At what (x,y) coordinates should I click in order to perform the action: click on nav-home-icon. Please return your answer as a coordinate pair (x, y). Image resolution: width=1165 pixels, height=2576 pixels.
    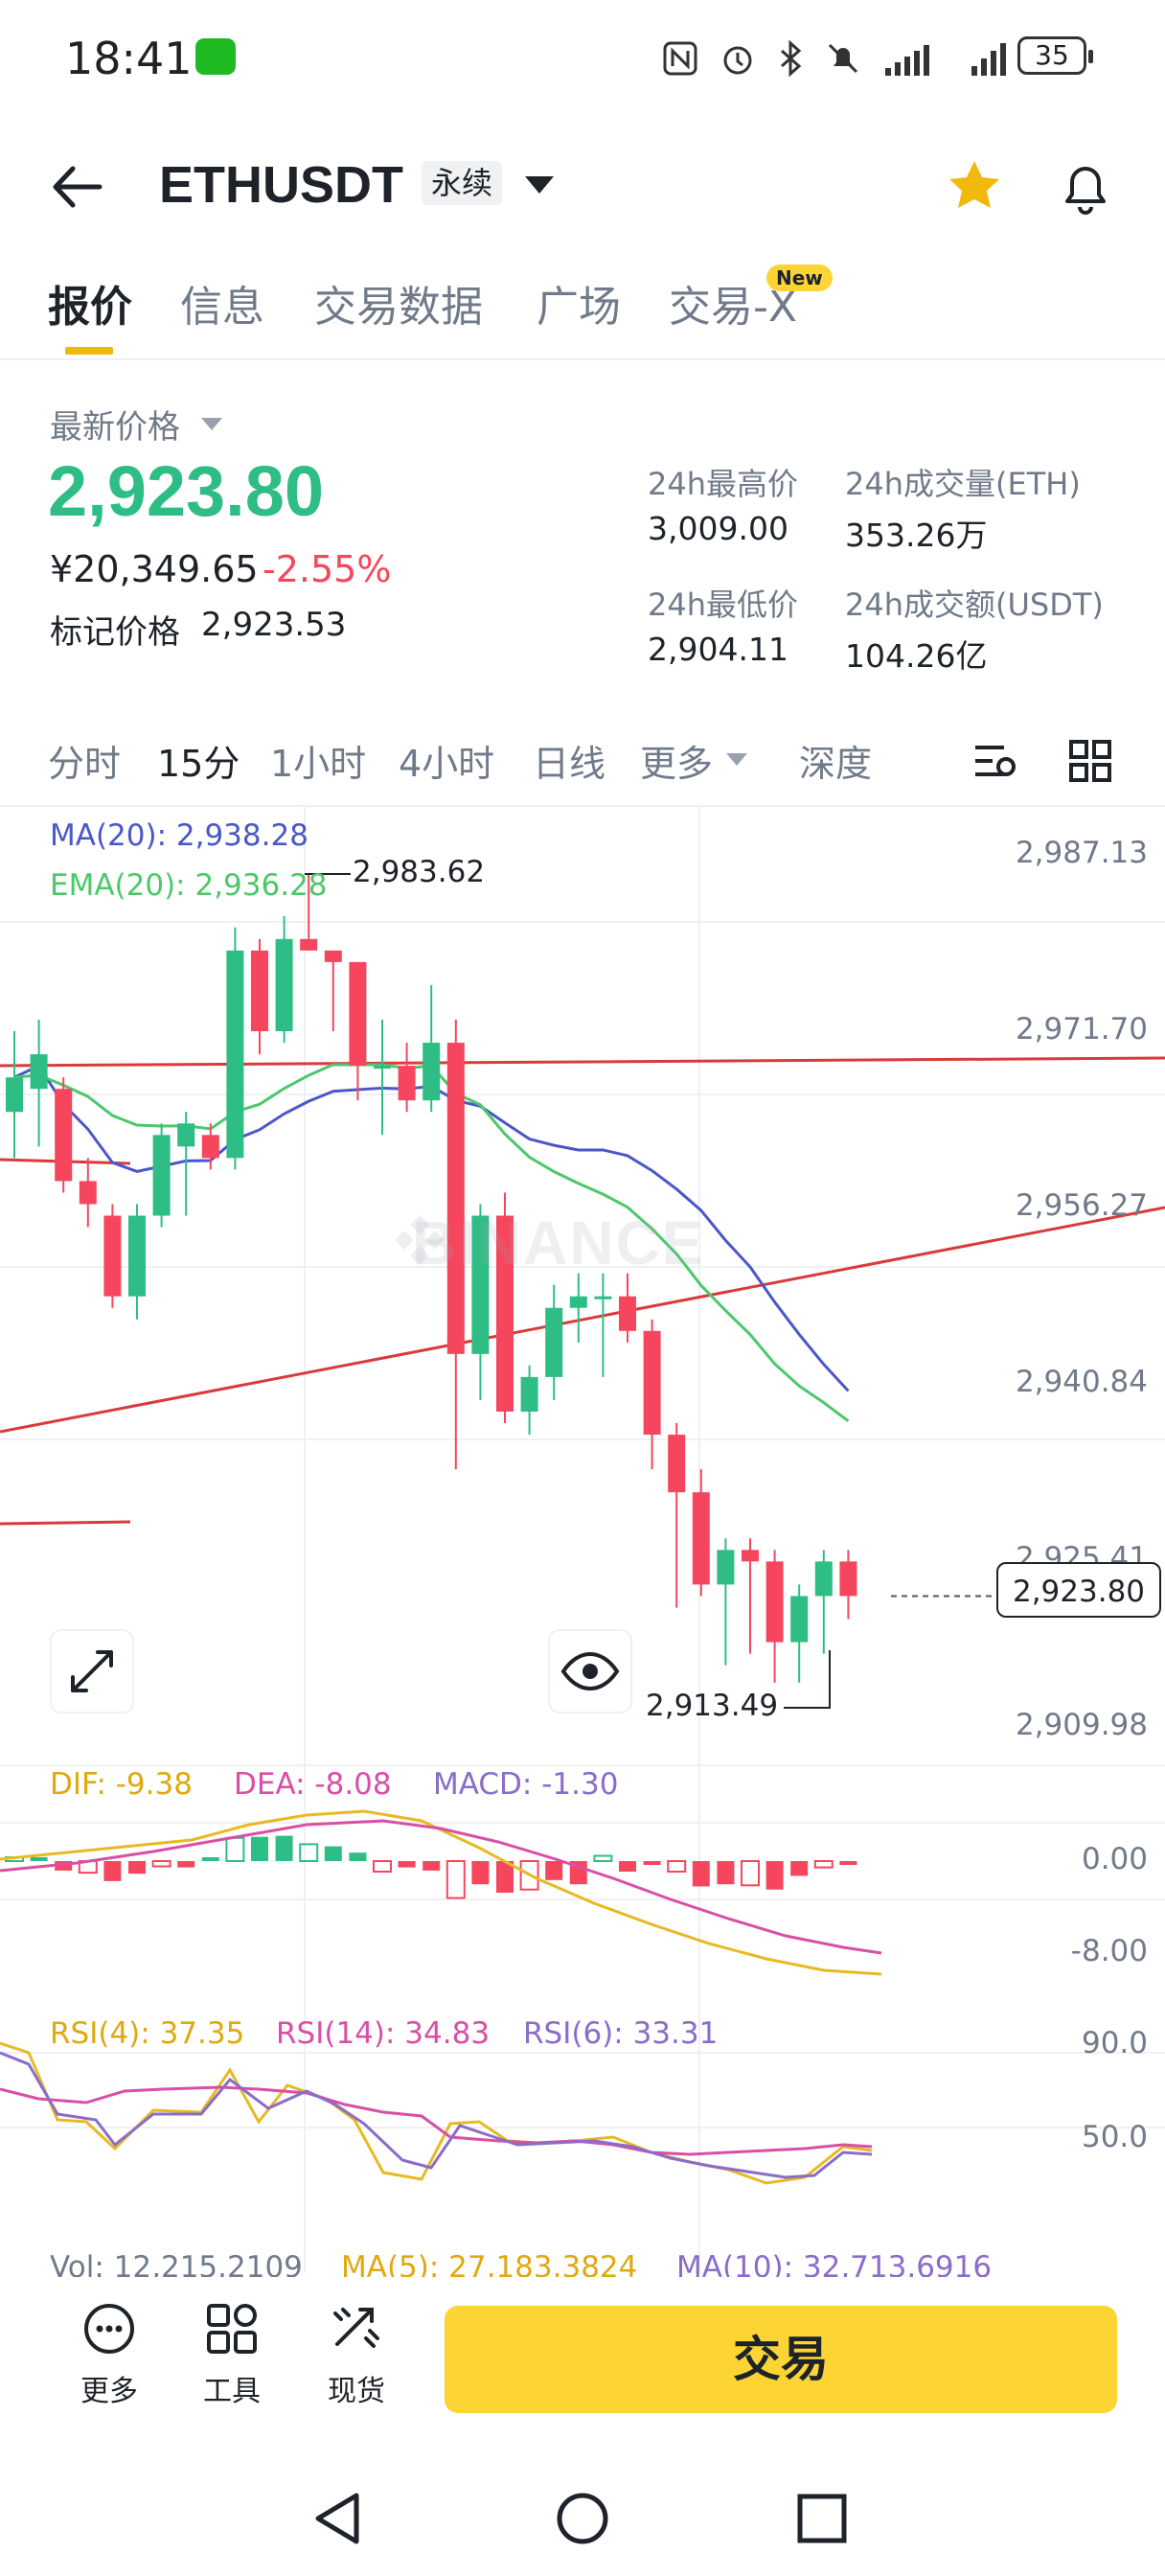
    Looking at the image, I should click on (582, 2518).